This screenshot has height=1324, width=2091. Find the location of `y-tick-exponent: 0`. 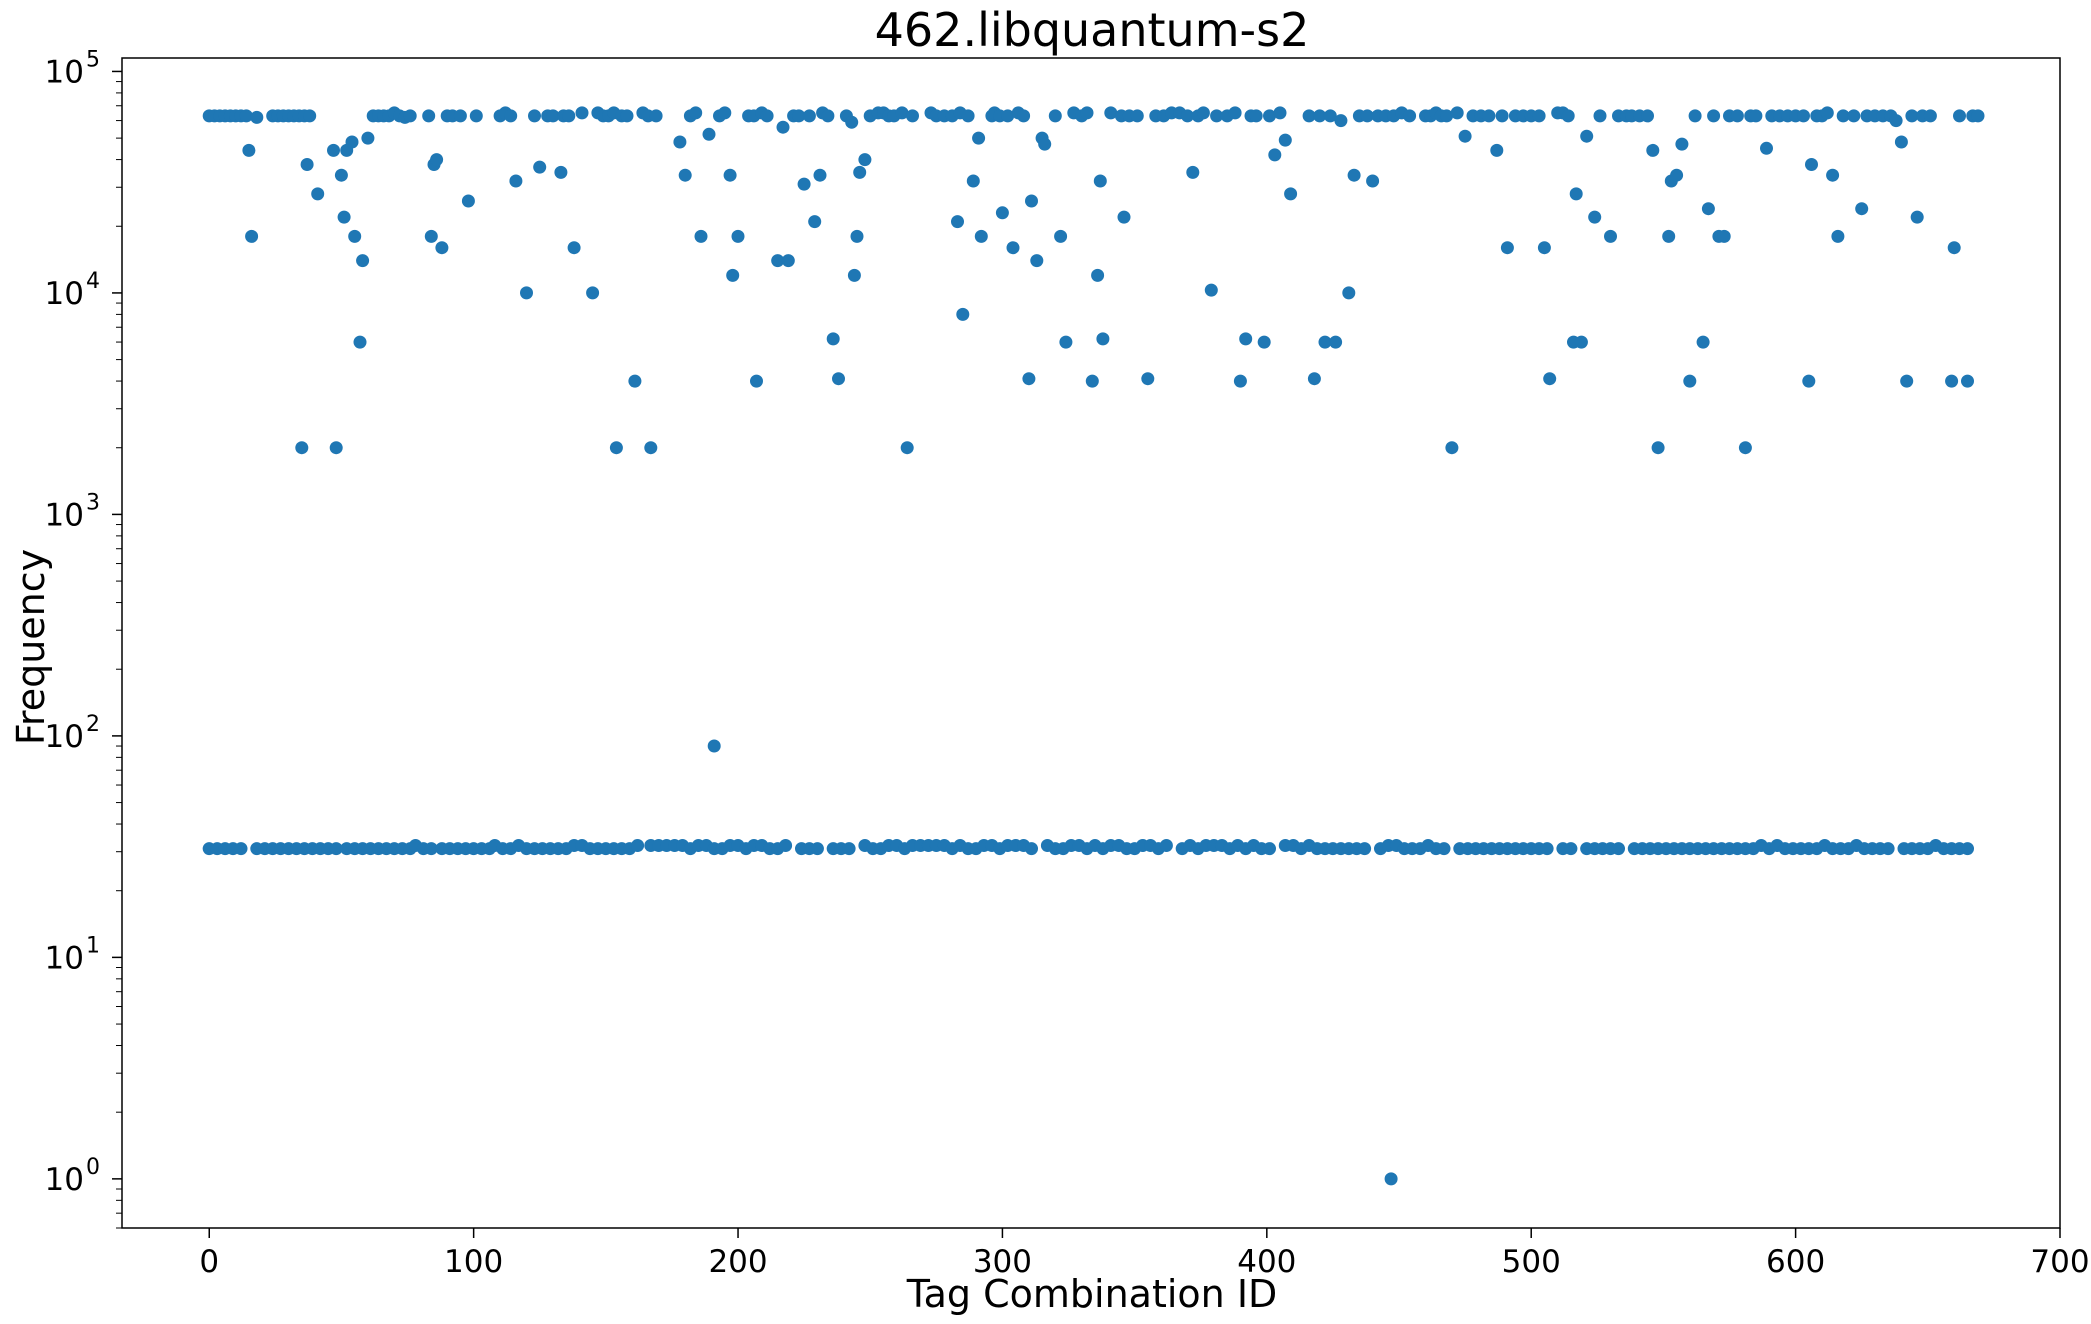

y-tick-exponent: 0 is located at coordinates (93, 1167).